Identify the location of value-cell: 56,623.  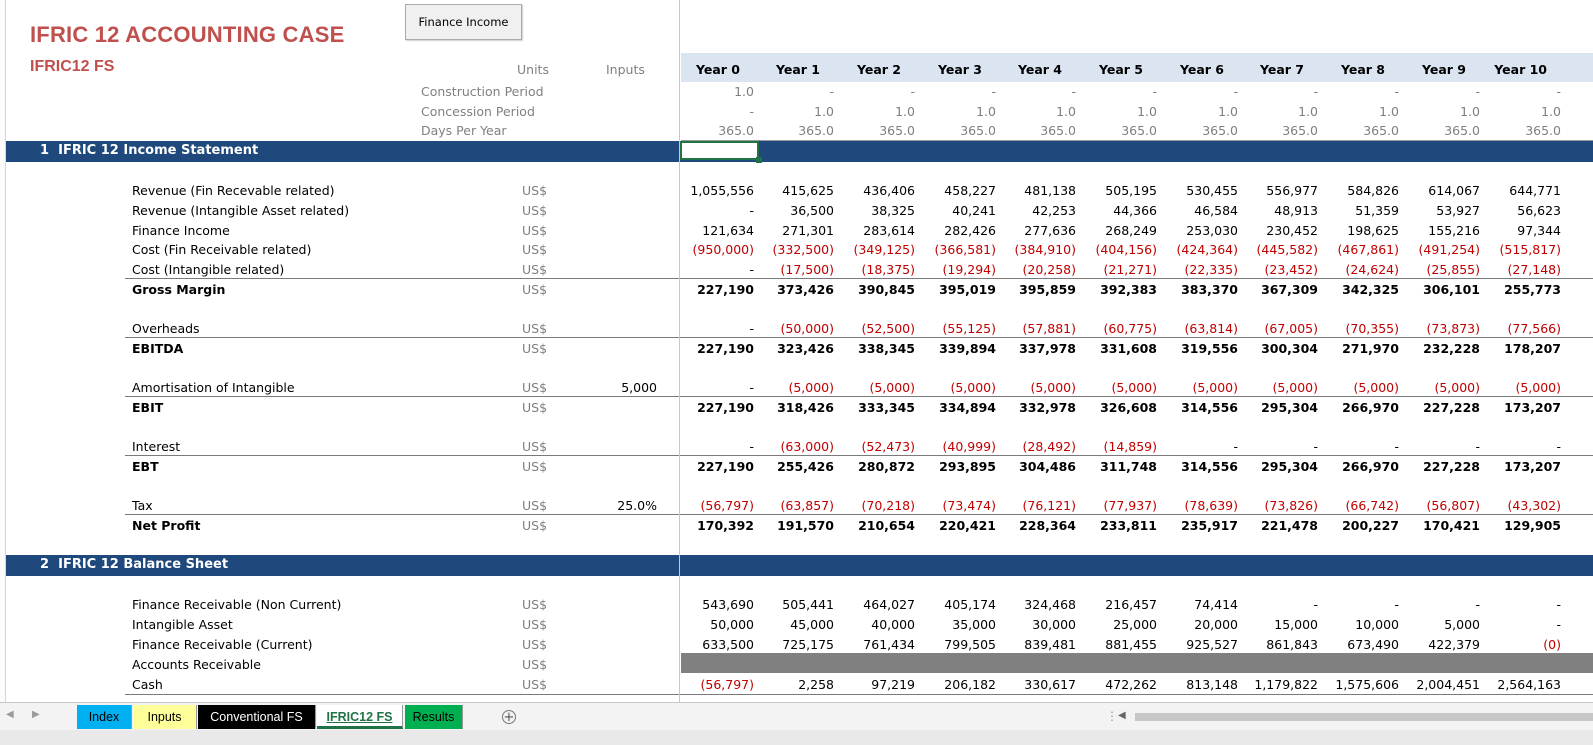
(1539, 210).